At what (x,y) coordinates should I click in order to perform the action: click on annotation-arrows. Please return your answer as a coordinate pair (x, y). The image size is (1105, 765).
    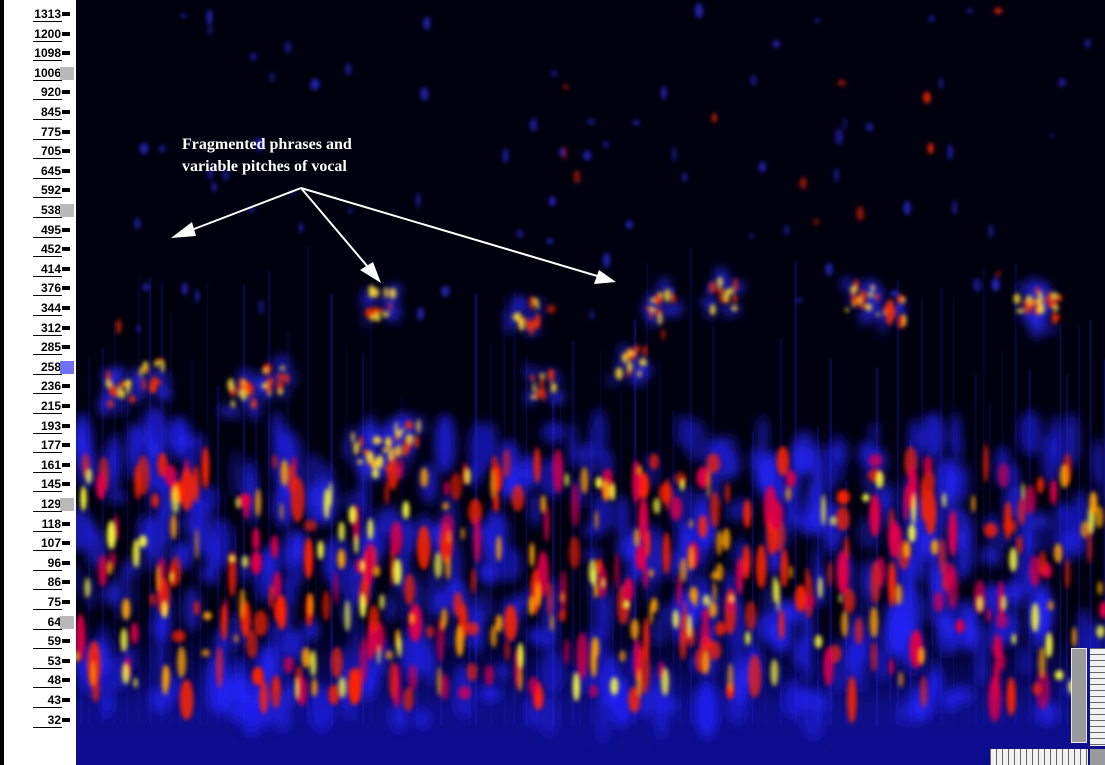
    Looking at the image, I should click on (393, 235).